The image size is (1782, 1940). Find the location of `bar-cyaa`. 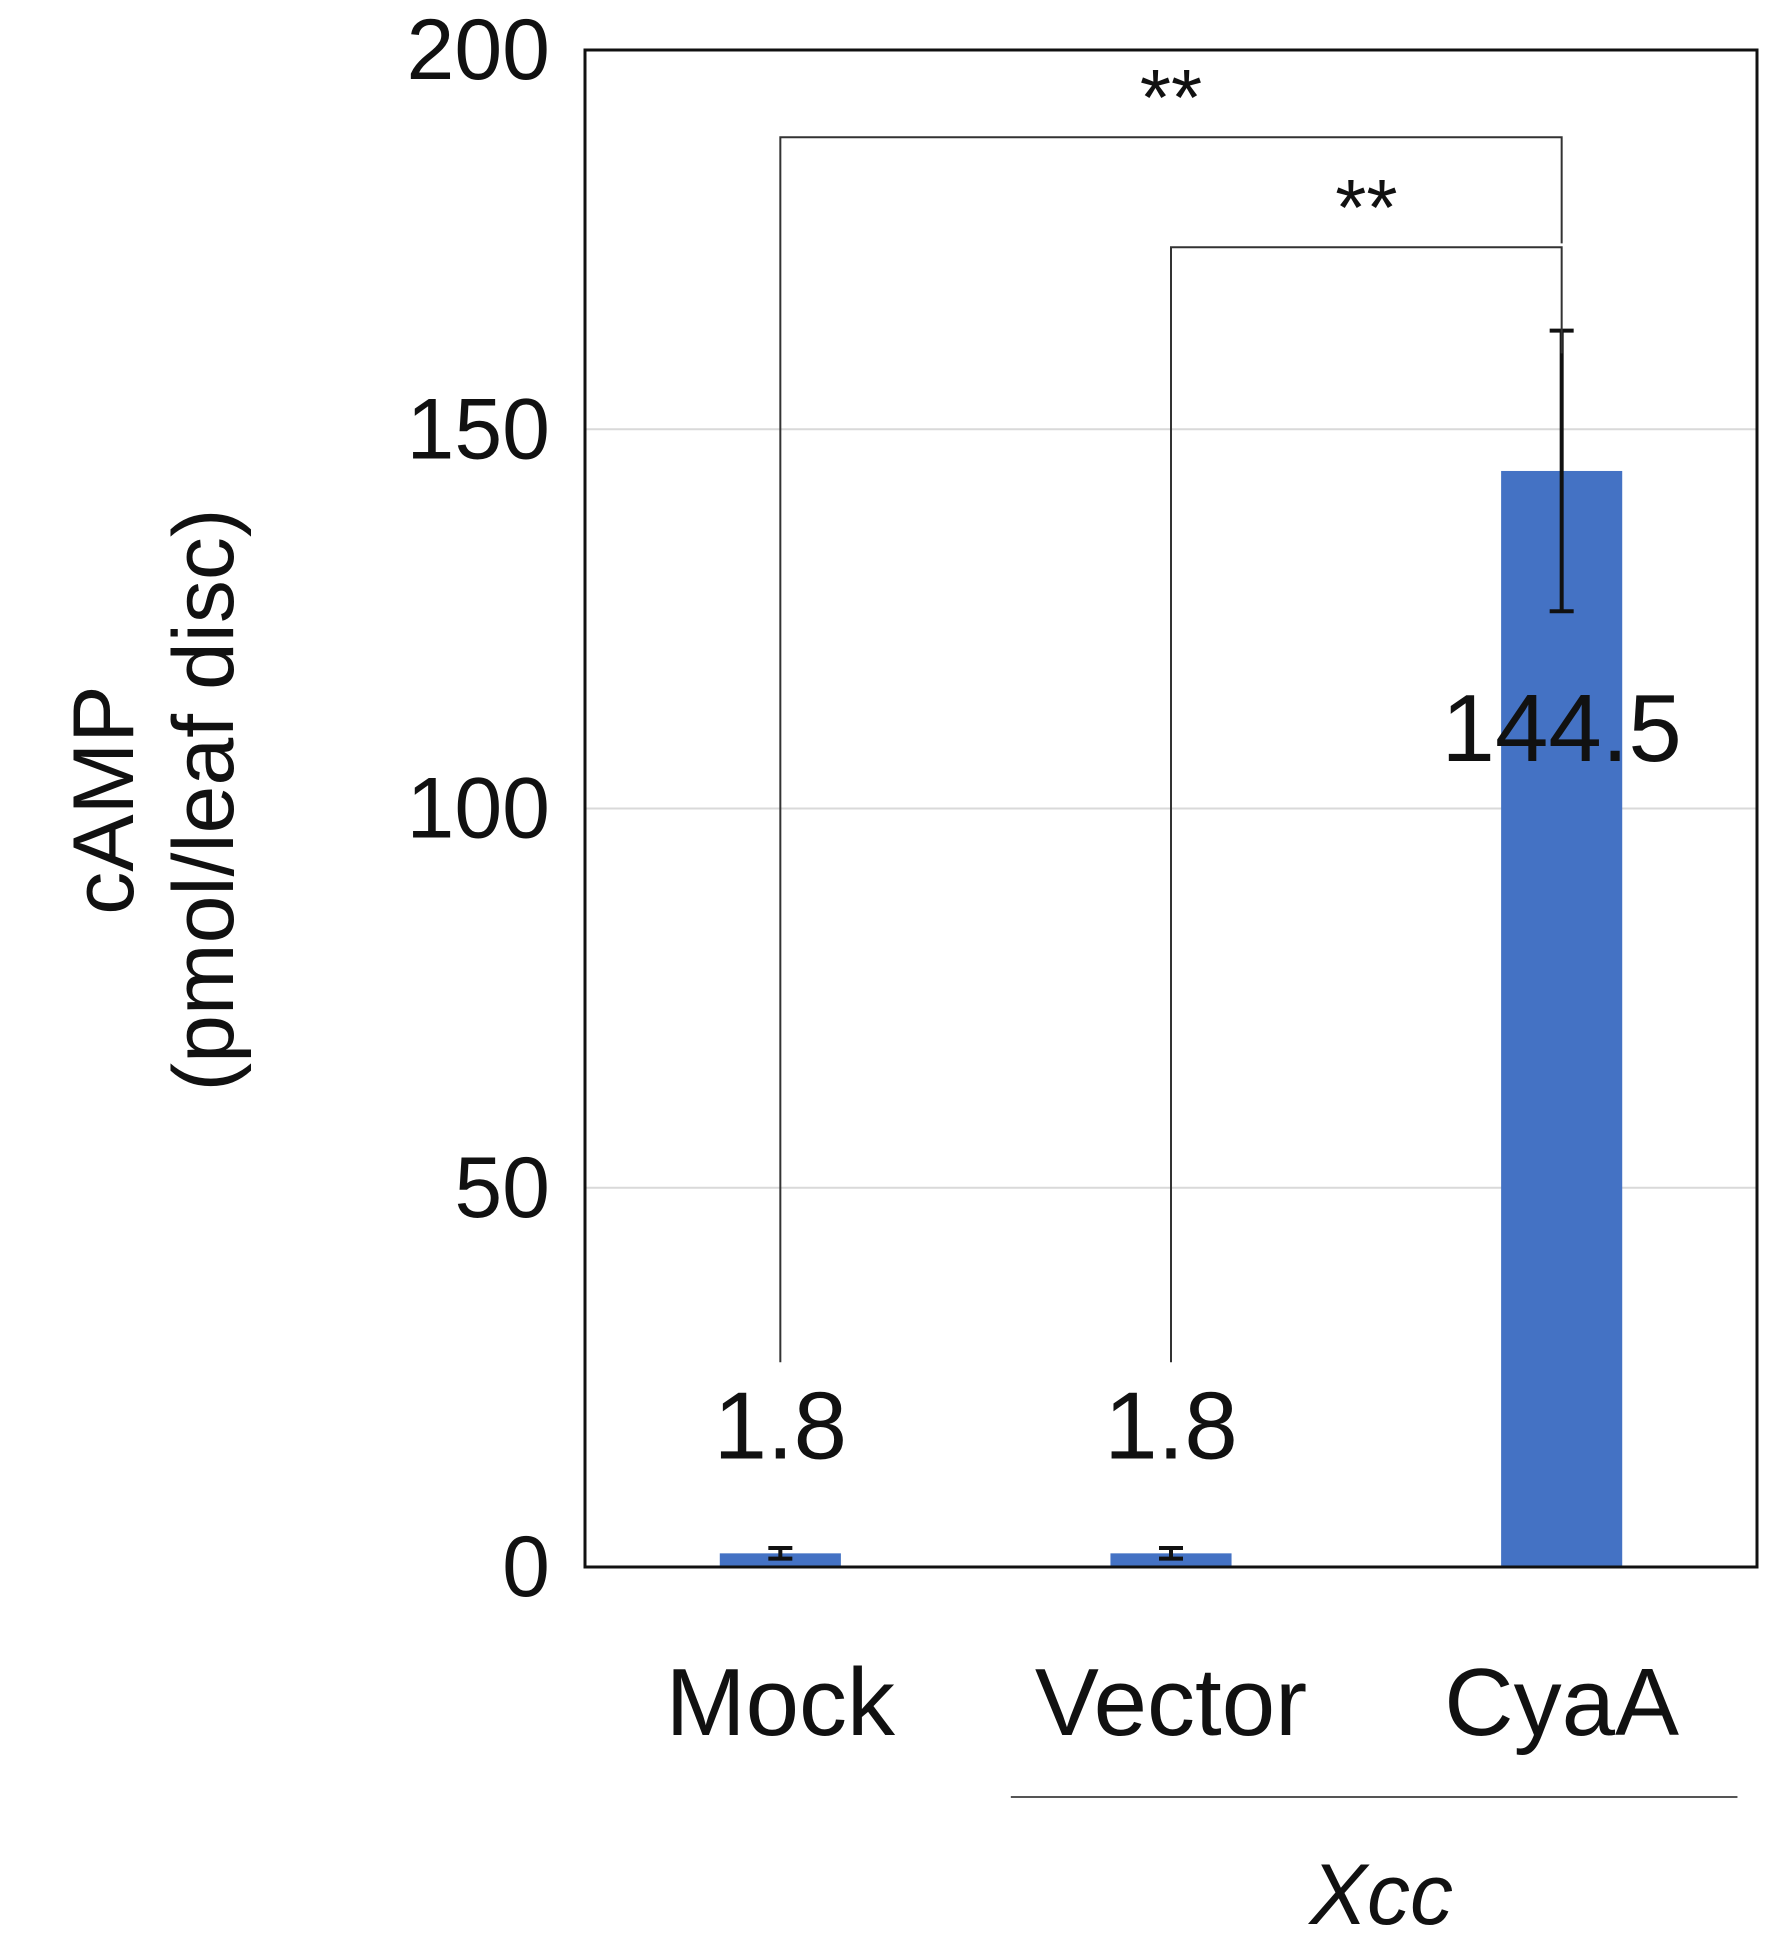

bar-cyaa is located at coordinates (1562, 1018).